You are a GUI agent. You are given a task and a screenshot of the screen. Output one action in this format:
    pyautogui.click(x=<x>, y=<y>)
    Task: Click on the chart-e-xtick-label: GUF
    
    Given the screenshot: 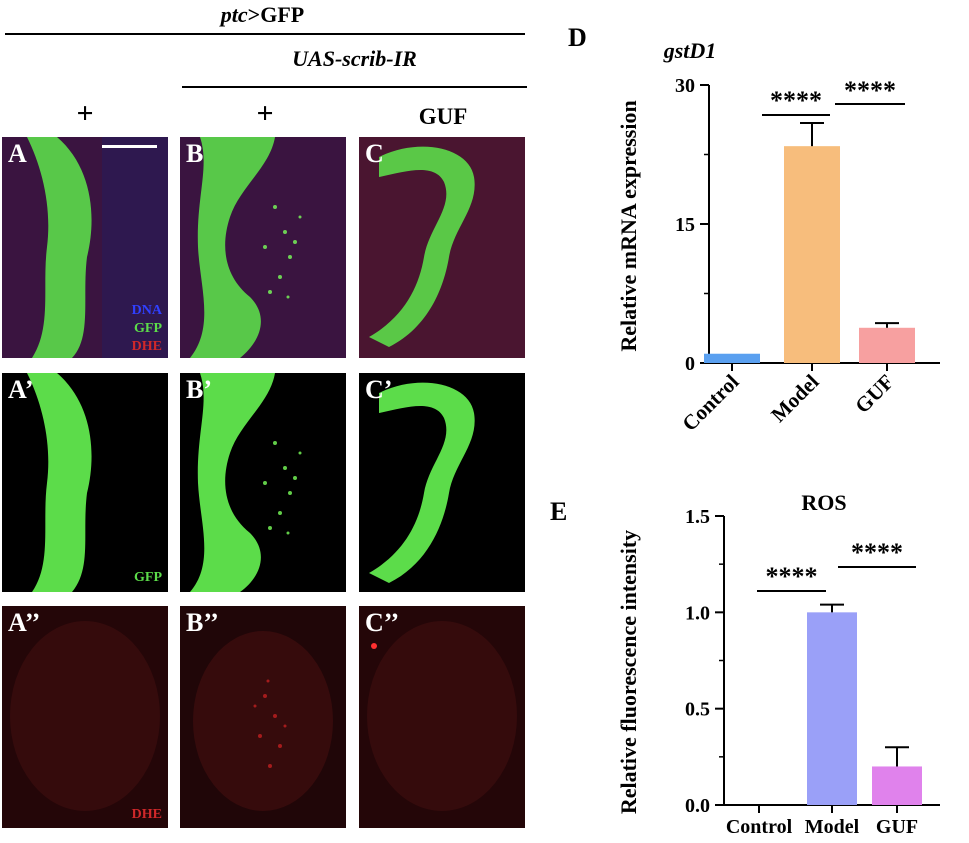 What is the action you would take?
    pyautogui.click(x=897, y=827)
    